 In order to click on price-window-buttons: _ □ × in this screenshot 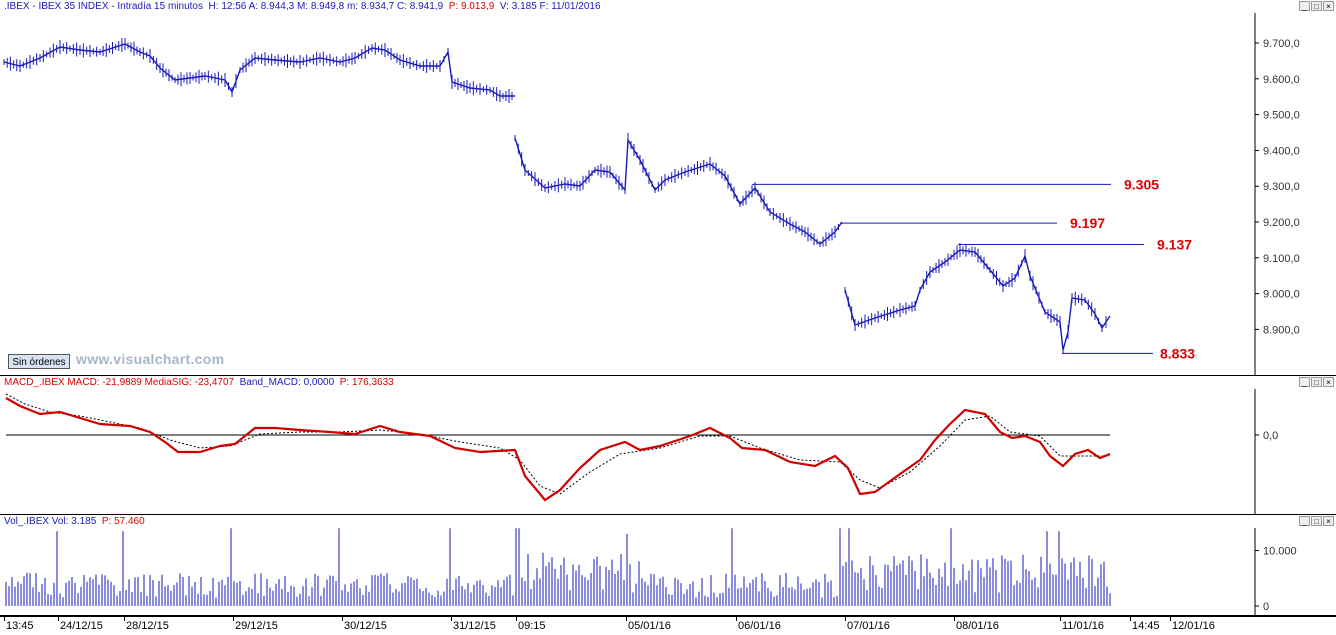, I will do `click(1316, 6)`.